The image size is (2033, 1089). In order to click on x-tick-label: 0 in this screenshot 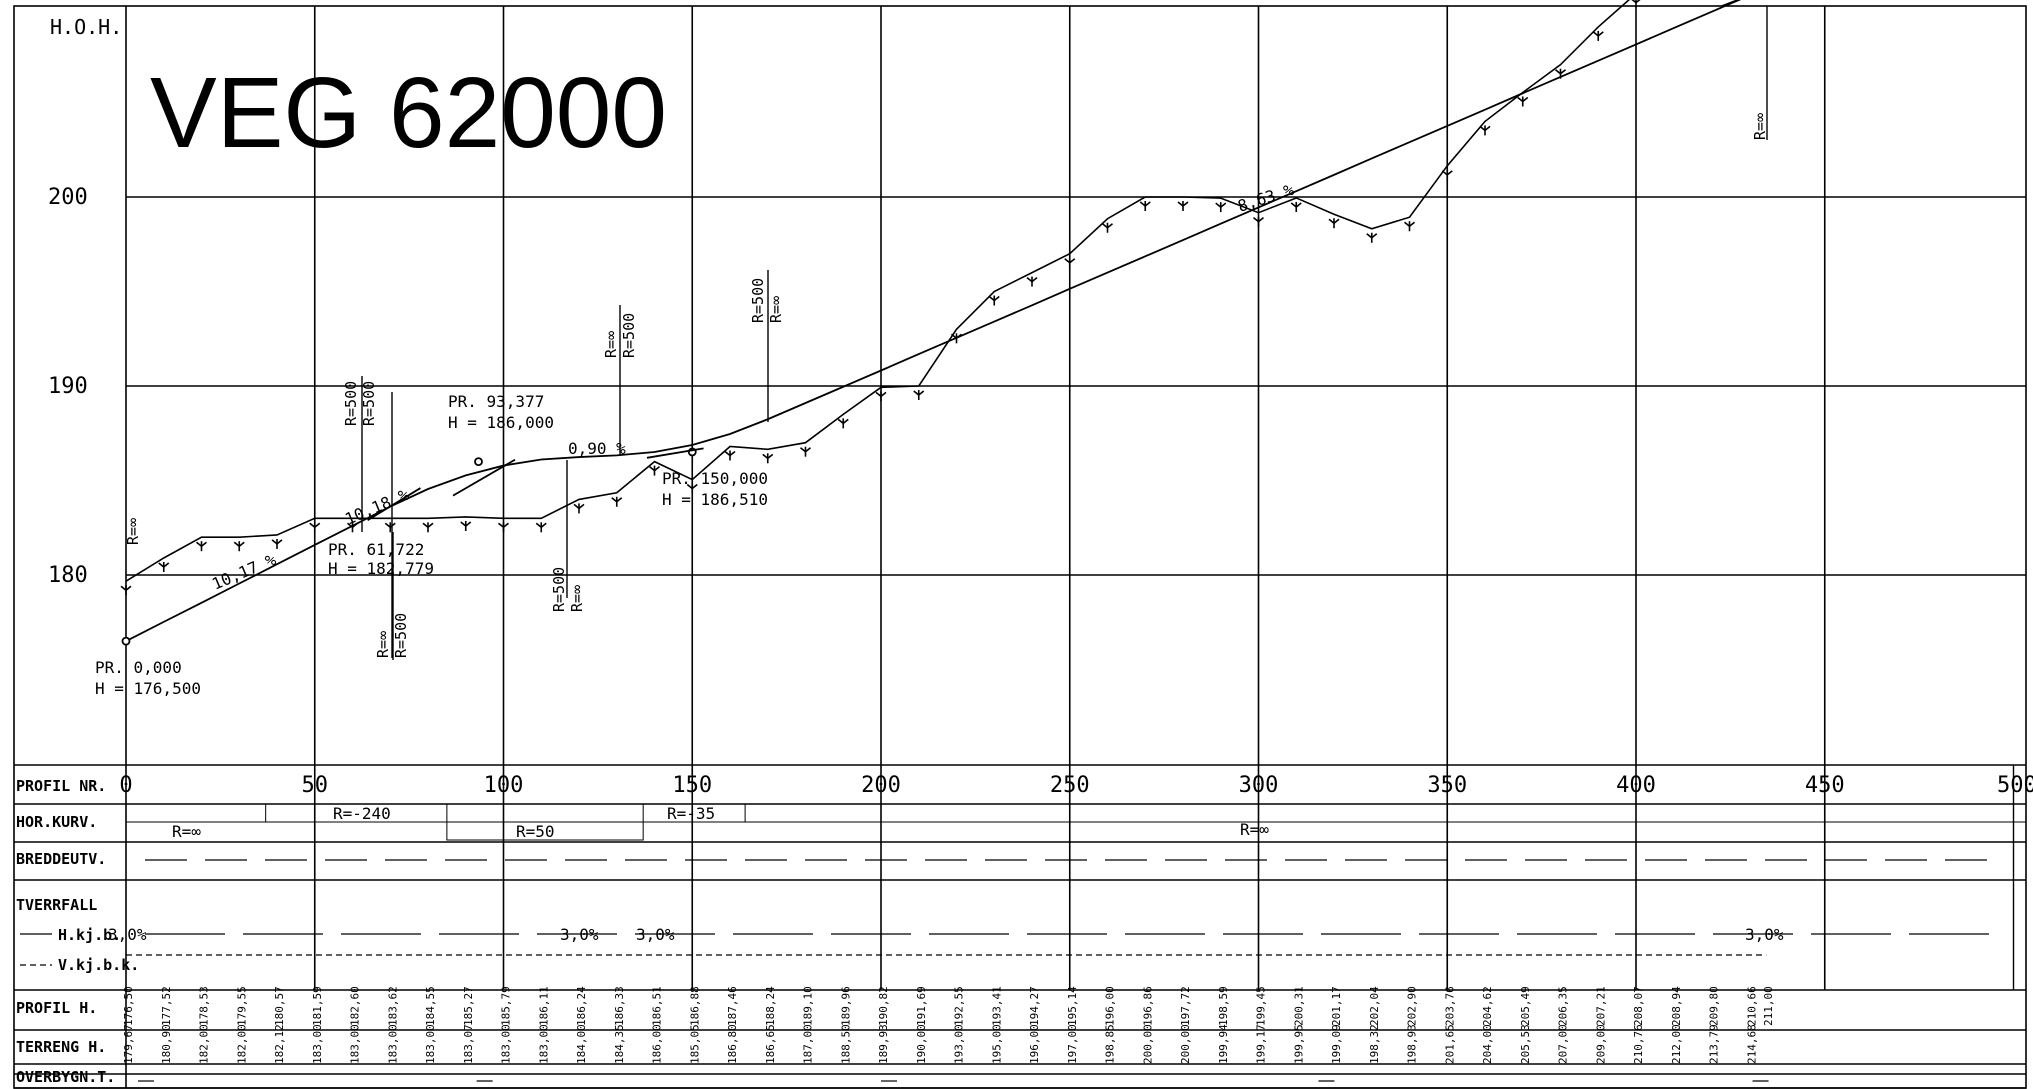, I will do `click(125, 785)`.